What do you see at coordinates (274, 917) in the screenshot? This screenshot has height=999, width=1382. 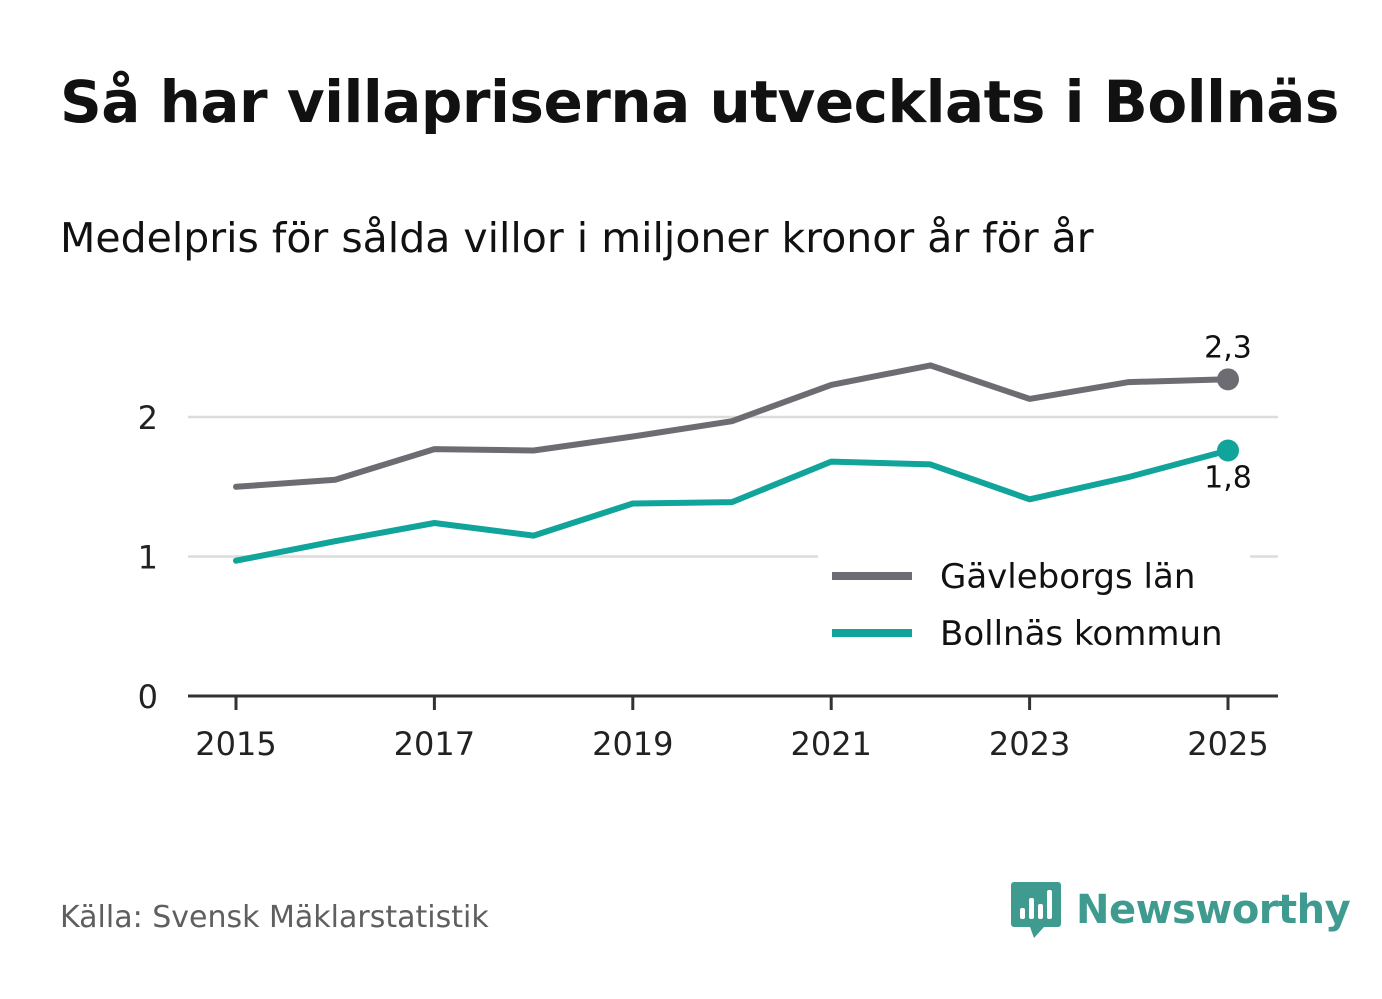 I see `source-note: Källa: Svensk Mäklarstatistik` at bounding box center [274, 917].